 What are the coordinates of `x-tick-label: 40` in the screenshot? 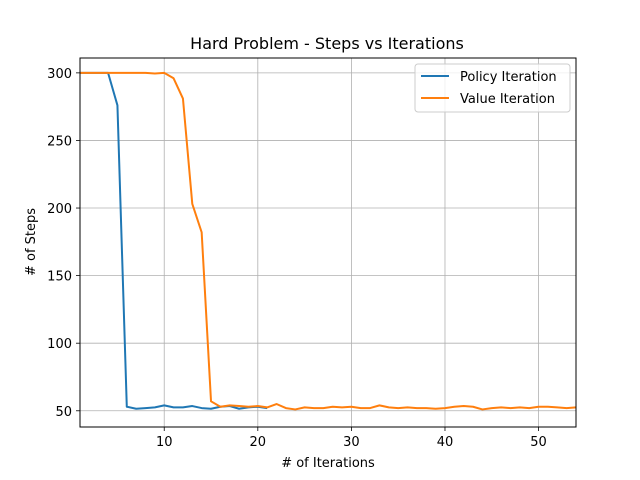 It's located at (445, 442).